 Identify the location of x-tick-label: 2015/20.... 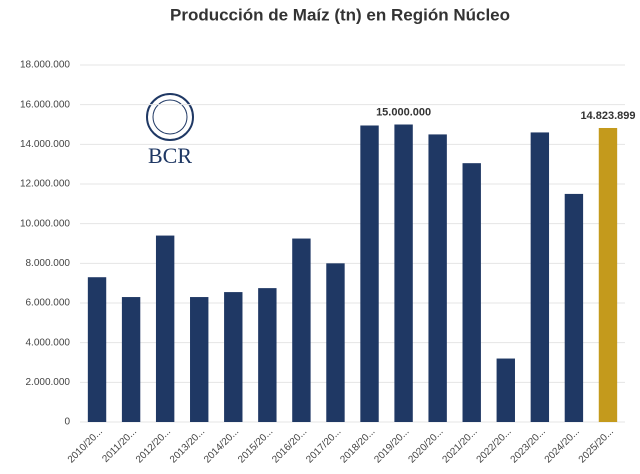
(255, 445).